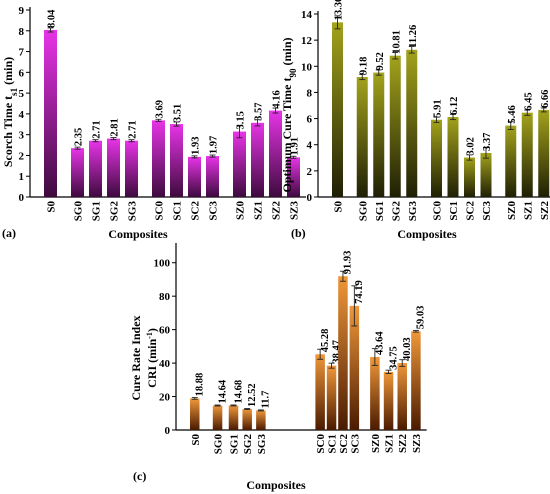 The height and width of the screenshot is (494, 550). I want to click on y-axis-title-a-unit: (min), so click(8, 72).